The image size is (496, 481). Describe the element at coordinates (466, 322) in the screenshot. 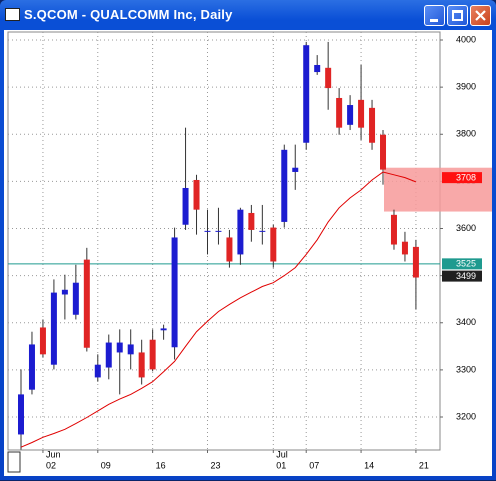

I see `y-tick-label: 3400` at that location.